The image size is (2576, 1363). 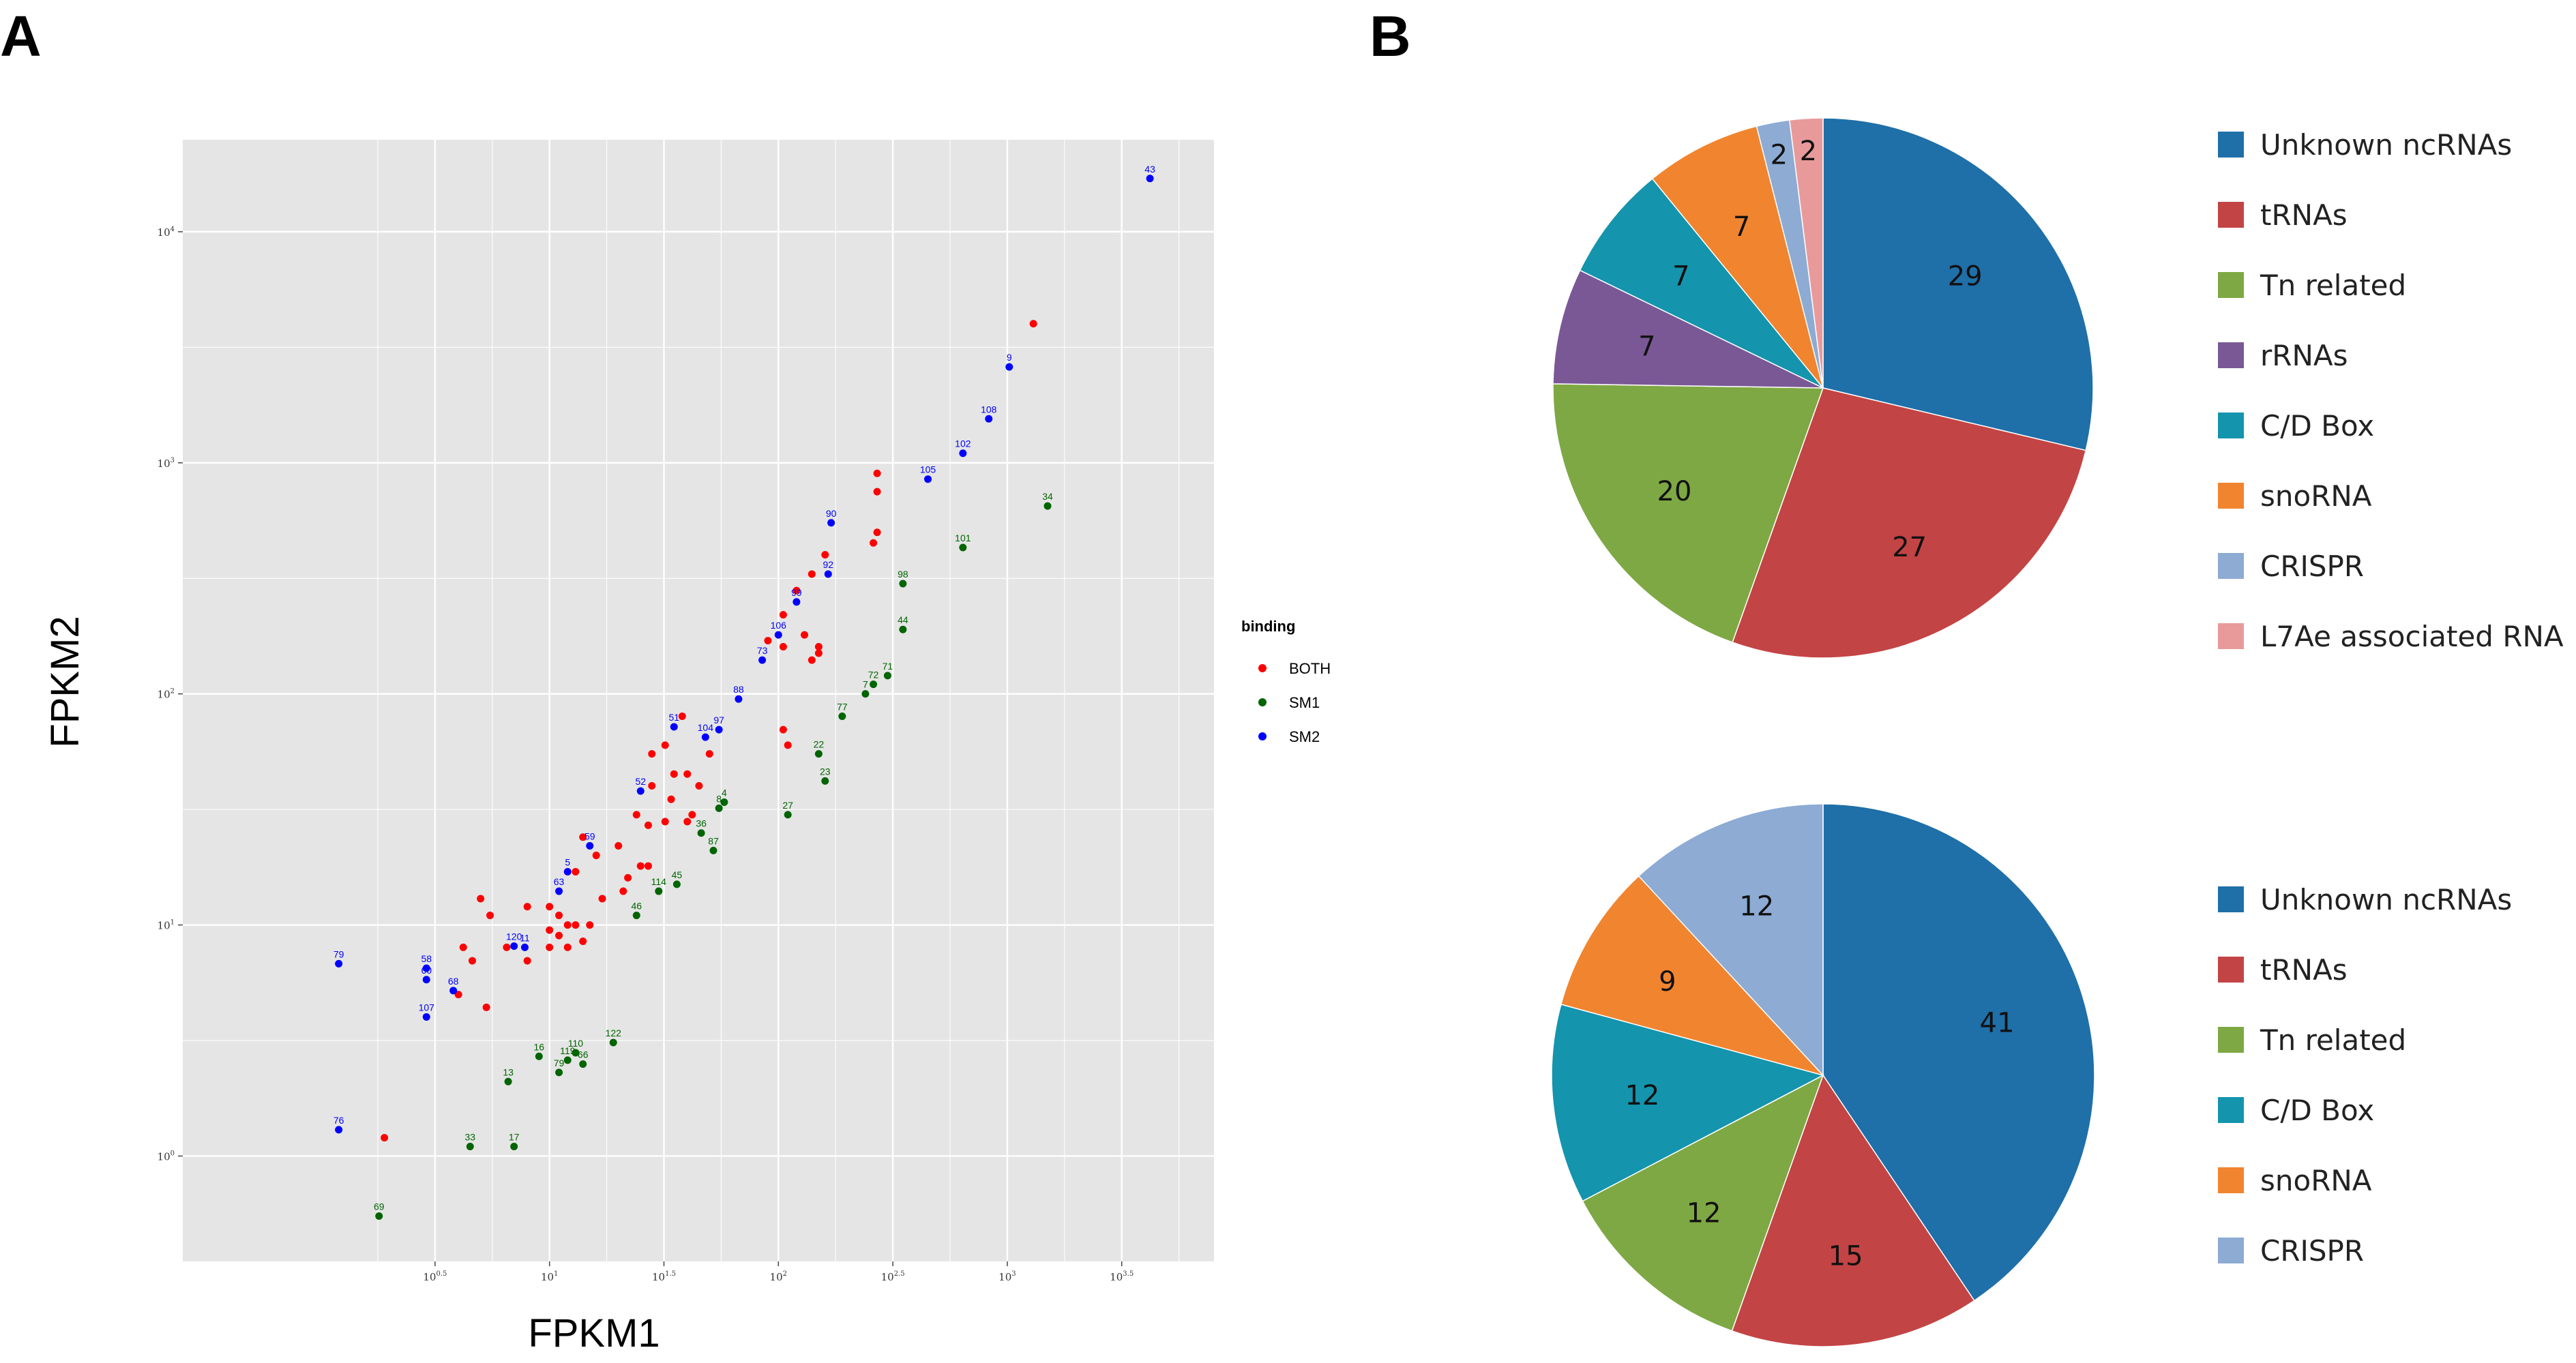 What do you see at coordinates (1304, 737) in the screenshot?
I see `legend-label-sm2: SM2` at bounding box center [1304, 737].